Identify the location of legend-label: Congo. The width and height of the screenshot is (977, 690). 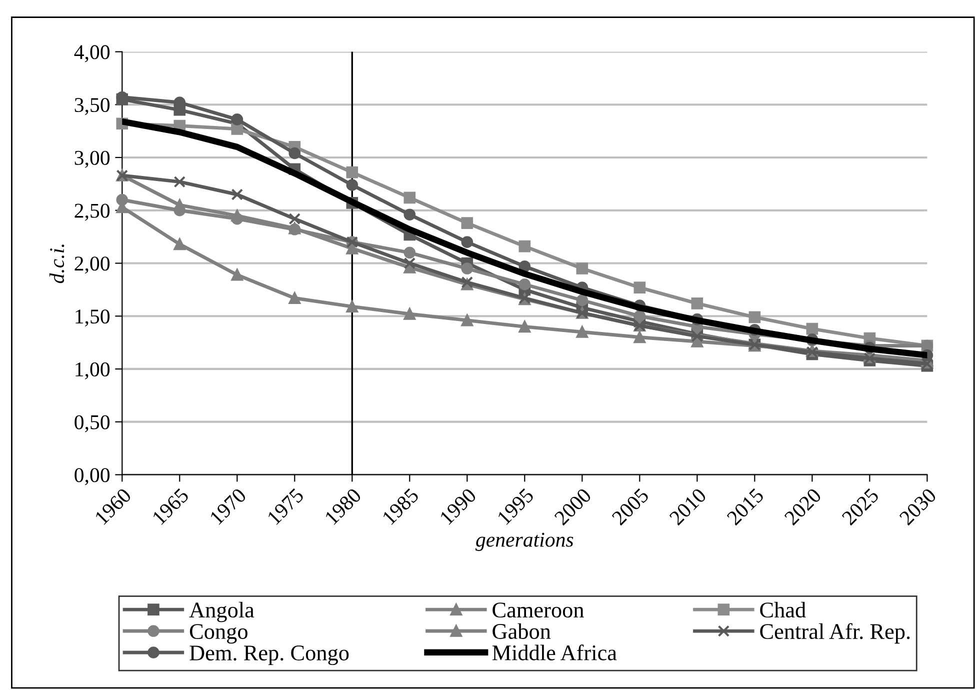
(219, 634).